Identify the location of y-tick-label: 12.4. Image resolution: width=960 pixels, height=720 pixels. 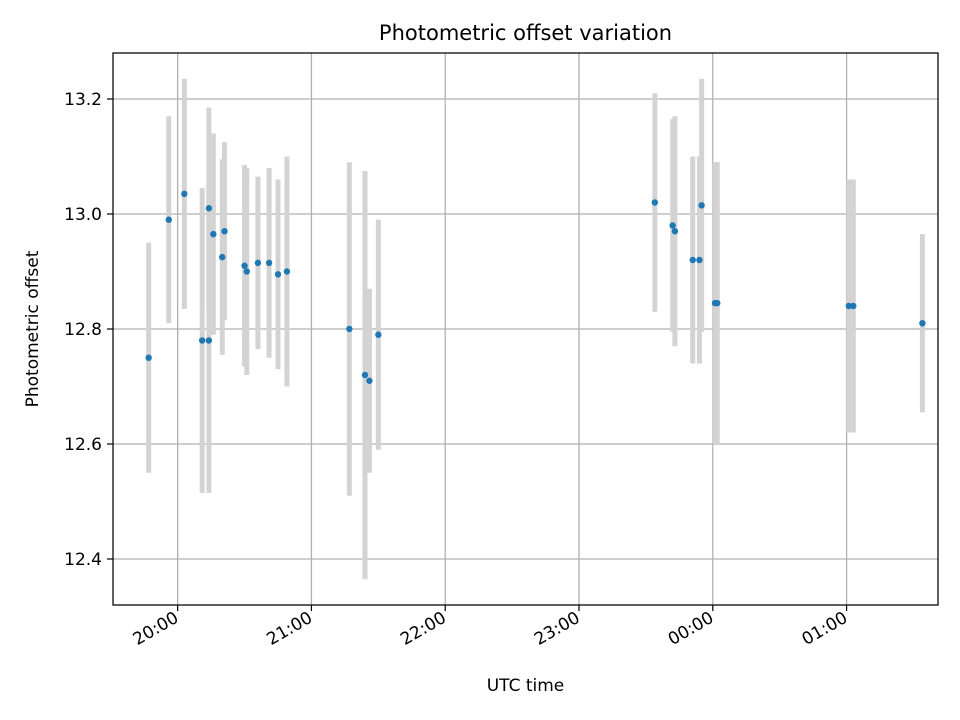
(83, 560).